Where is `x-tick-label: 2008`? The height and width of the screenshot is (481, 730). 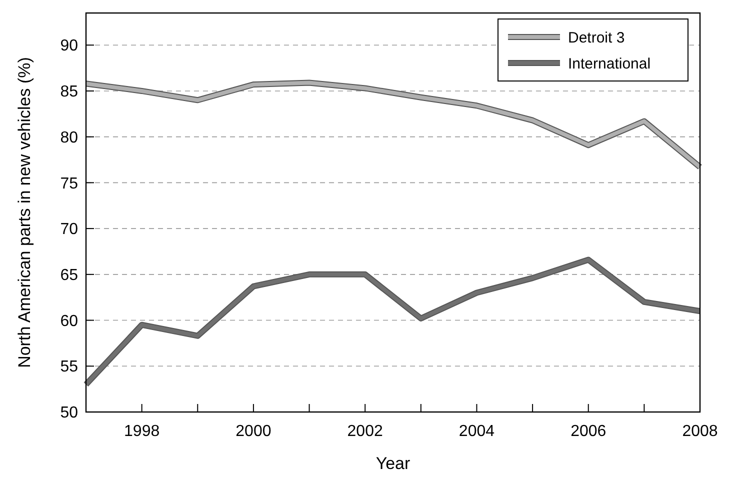 x-tick-label: 2008 is located at coordinates (700, 431).